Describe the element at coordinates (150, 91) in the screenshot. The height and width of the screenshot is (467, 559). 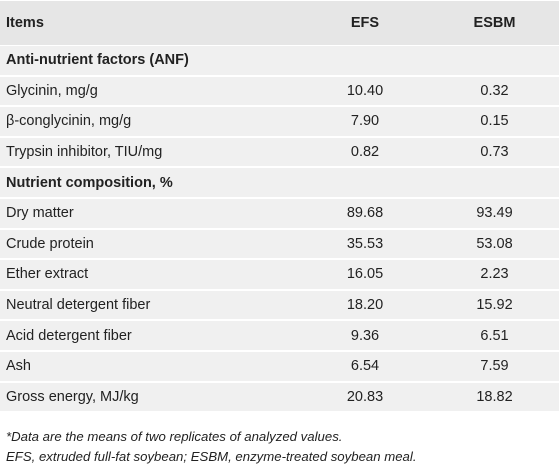
I see `row-label: Glycinin, mg/g` at that location.